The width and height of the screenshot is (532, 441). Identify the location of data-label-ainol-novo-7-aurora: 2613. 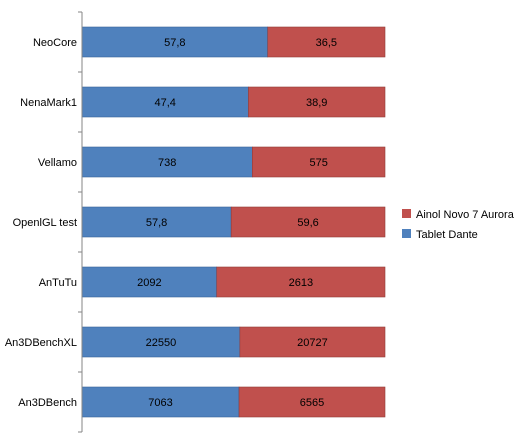
(301, 283).